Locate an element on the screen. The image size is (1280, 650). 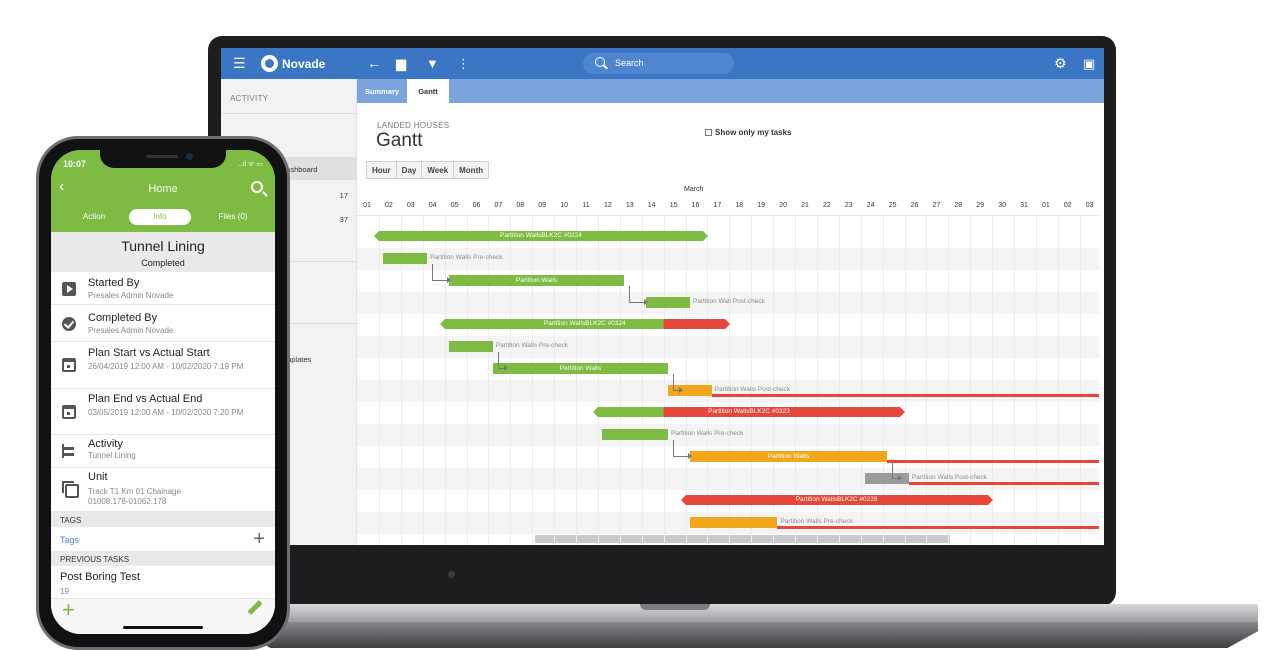
tab-info: Info is located at coordinates (160, 217).